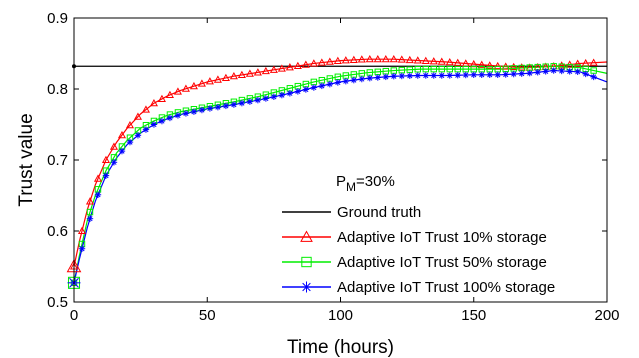 The height and width of the screenshot is (358, 639). I want to click on y-tick-label: 0.8, so click(57, 89).